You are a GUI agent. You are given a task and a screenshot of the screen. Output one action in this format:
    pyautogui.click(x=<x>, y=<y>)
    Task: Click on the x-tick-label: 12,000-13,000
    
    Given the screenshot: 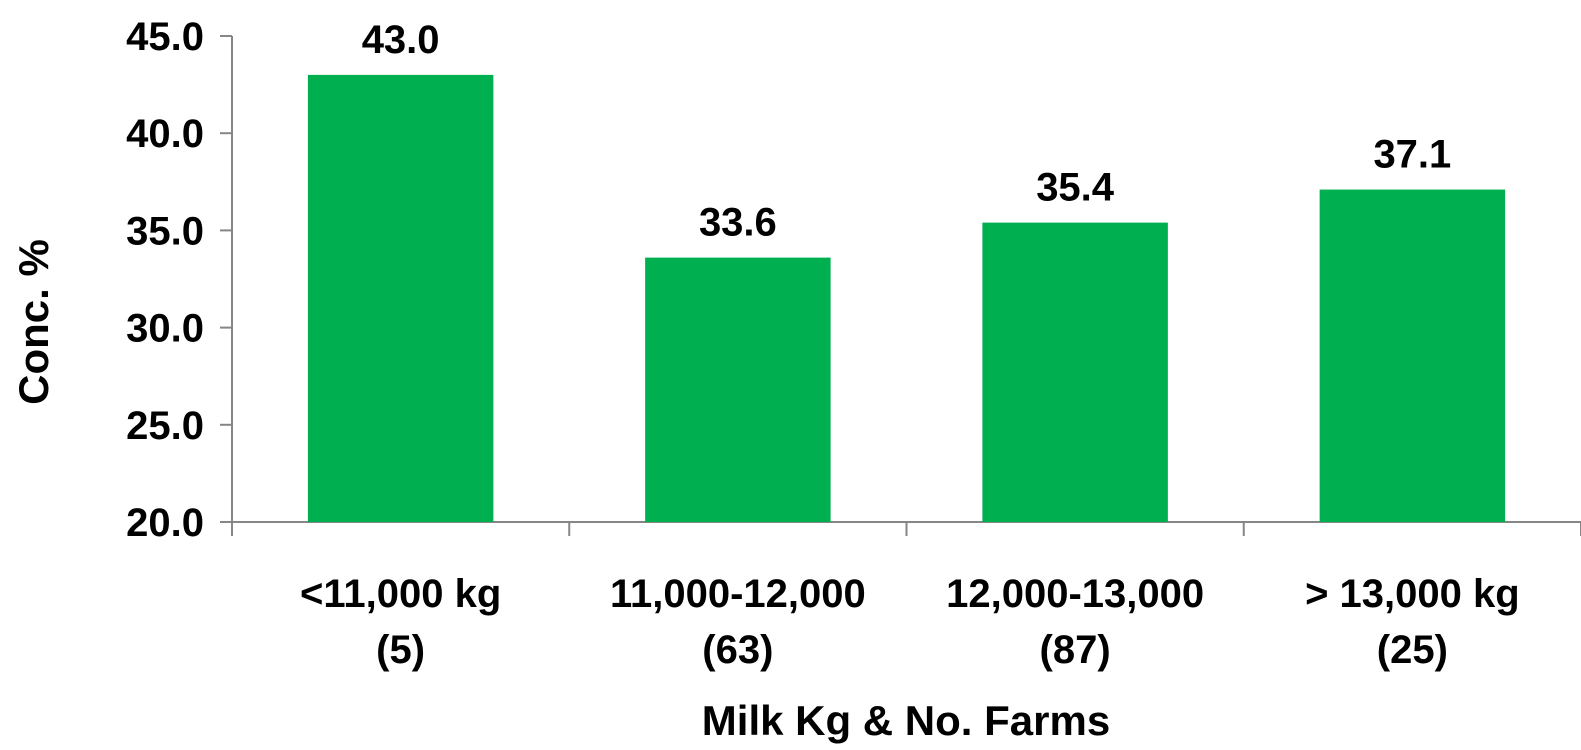 What is the action you would take?
    pyautogui.click(x=1075, y=594)
    